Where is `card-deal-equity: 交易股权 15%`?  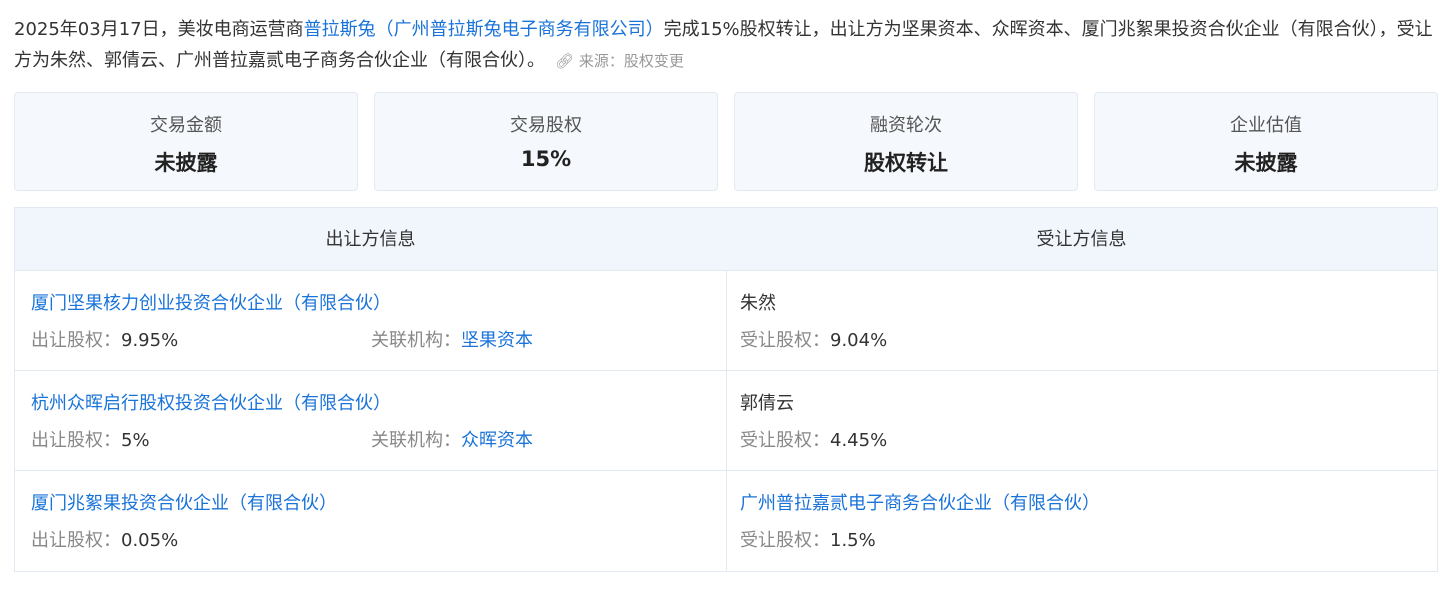 card-deal-equity: 交易股权 15% is located at coordinates (546, 141).